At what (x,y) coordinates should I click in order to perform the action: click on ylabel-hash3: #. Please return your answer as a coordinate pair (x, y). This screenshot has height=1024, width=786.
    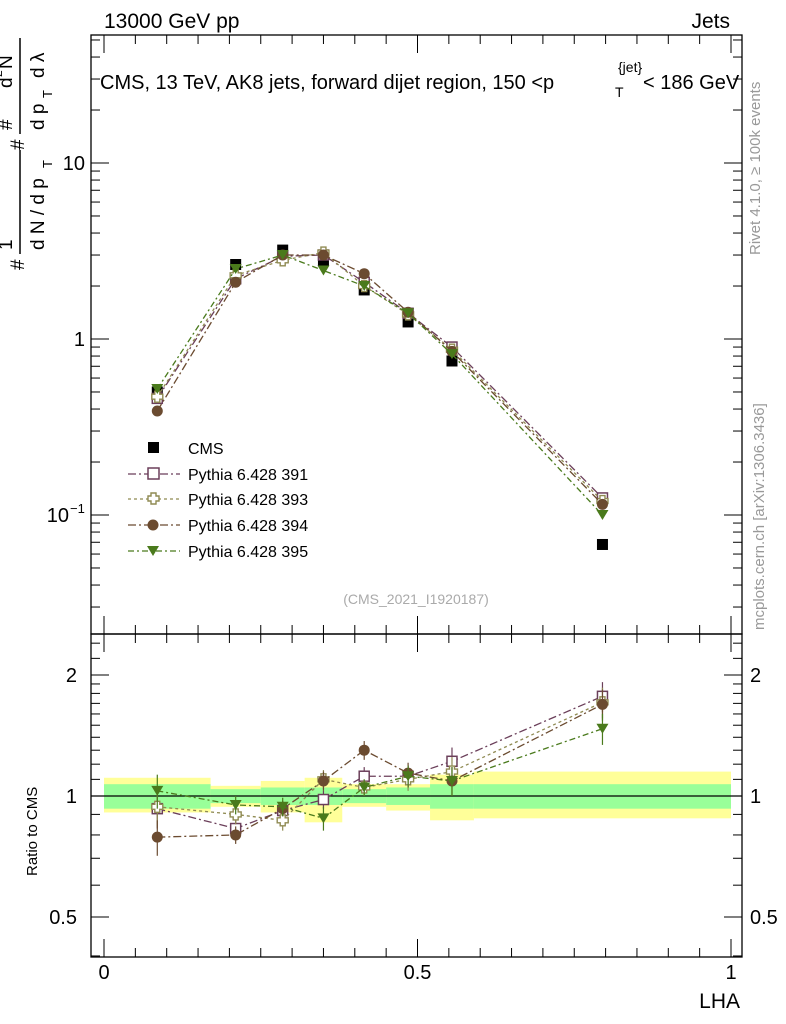
    Looking at the image, I should click on (8, 124).